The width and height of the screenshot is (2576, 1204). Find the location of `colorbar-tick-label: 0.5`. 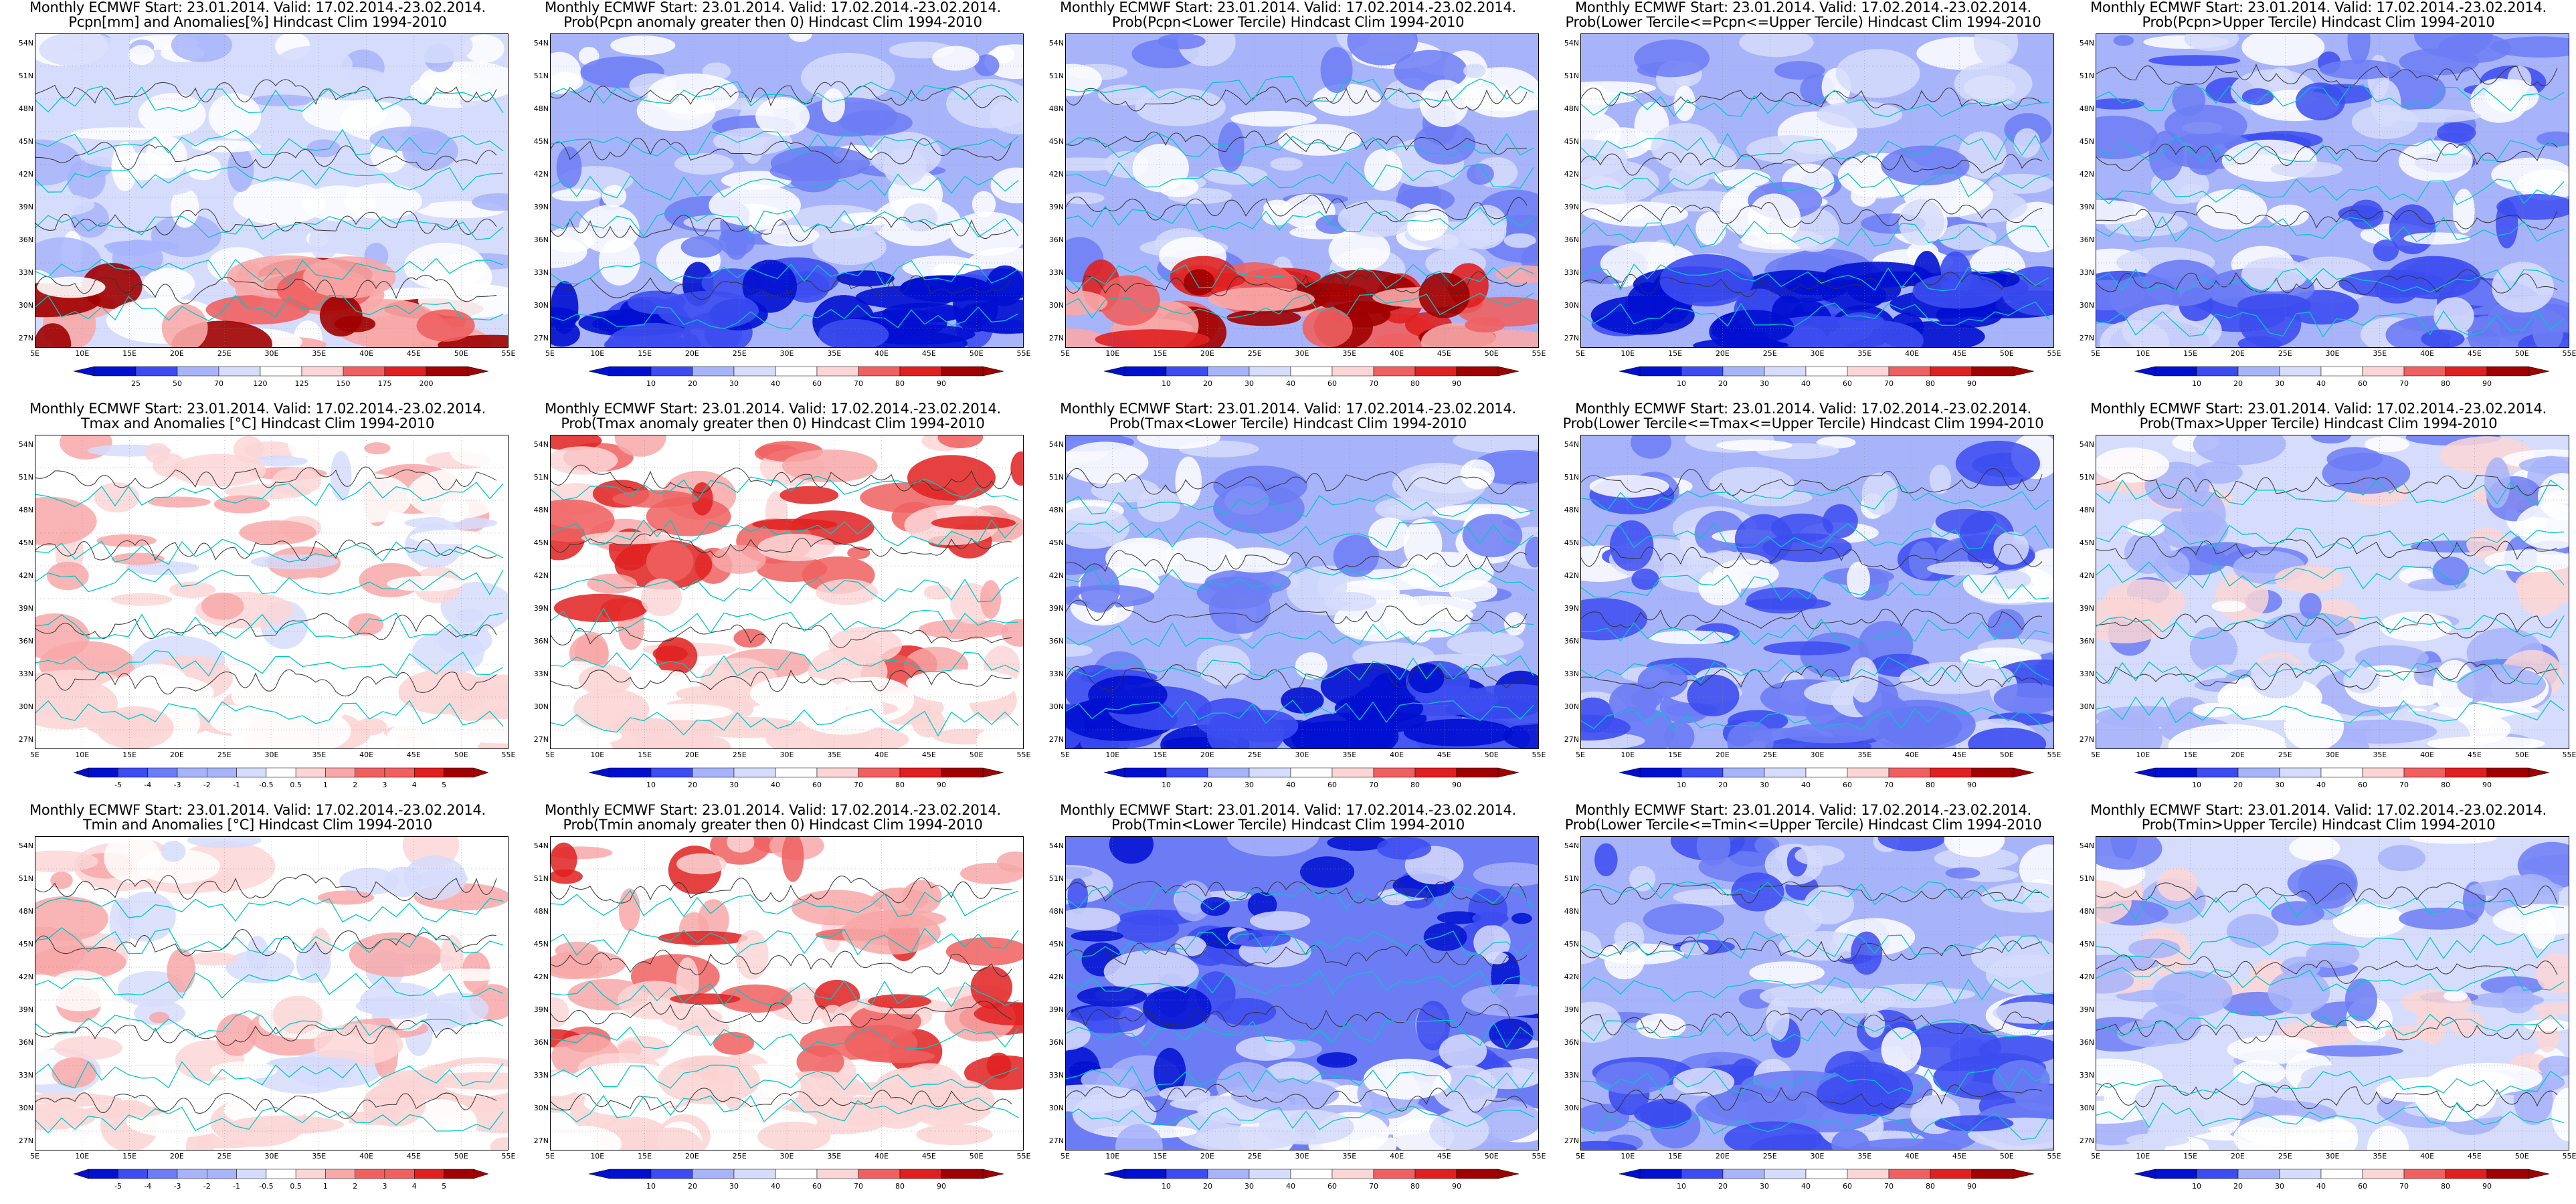

colorbar-tick-label: 0.5 is located at coordinates (296, 1186).